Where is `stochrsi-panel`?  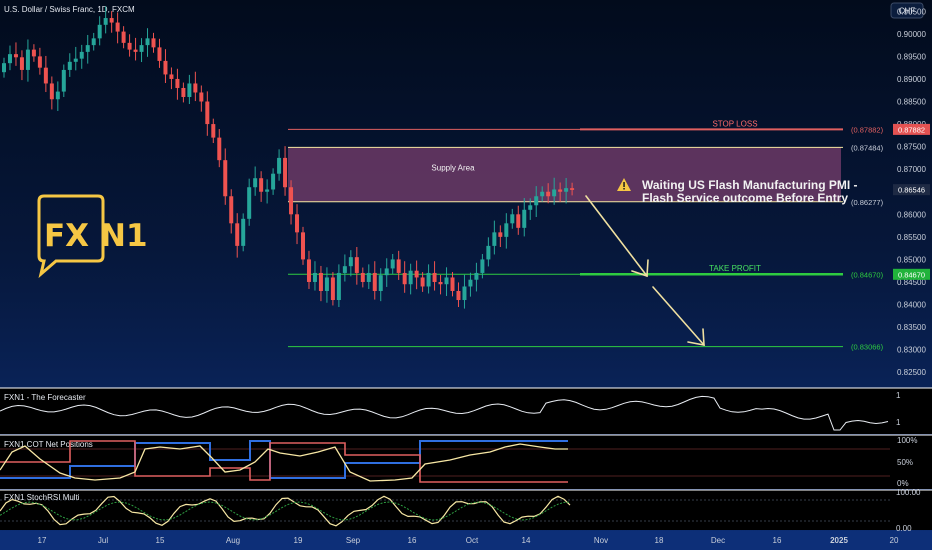
stochrsi-panel is located at coordinates (466, 510).